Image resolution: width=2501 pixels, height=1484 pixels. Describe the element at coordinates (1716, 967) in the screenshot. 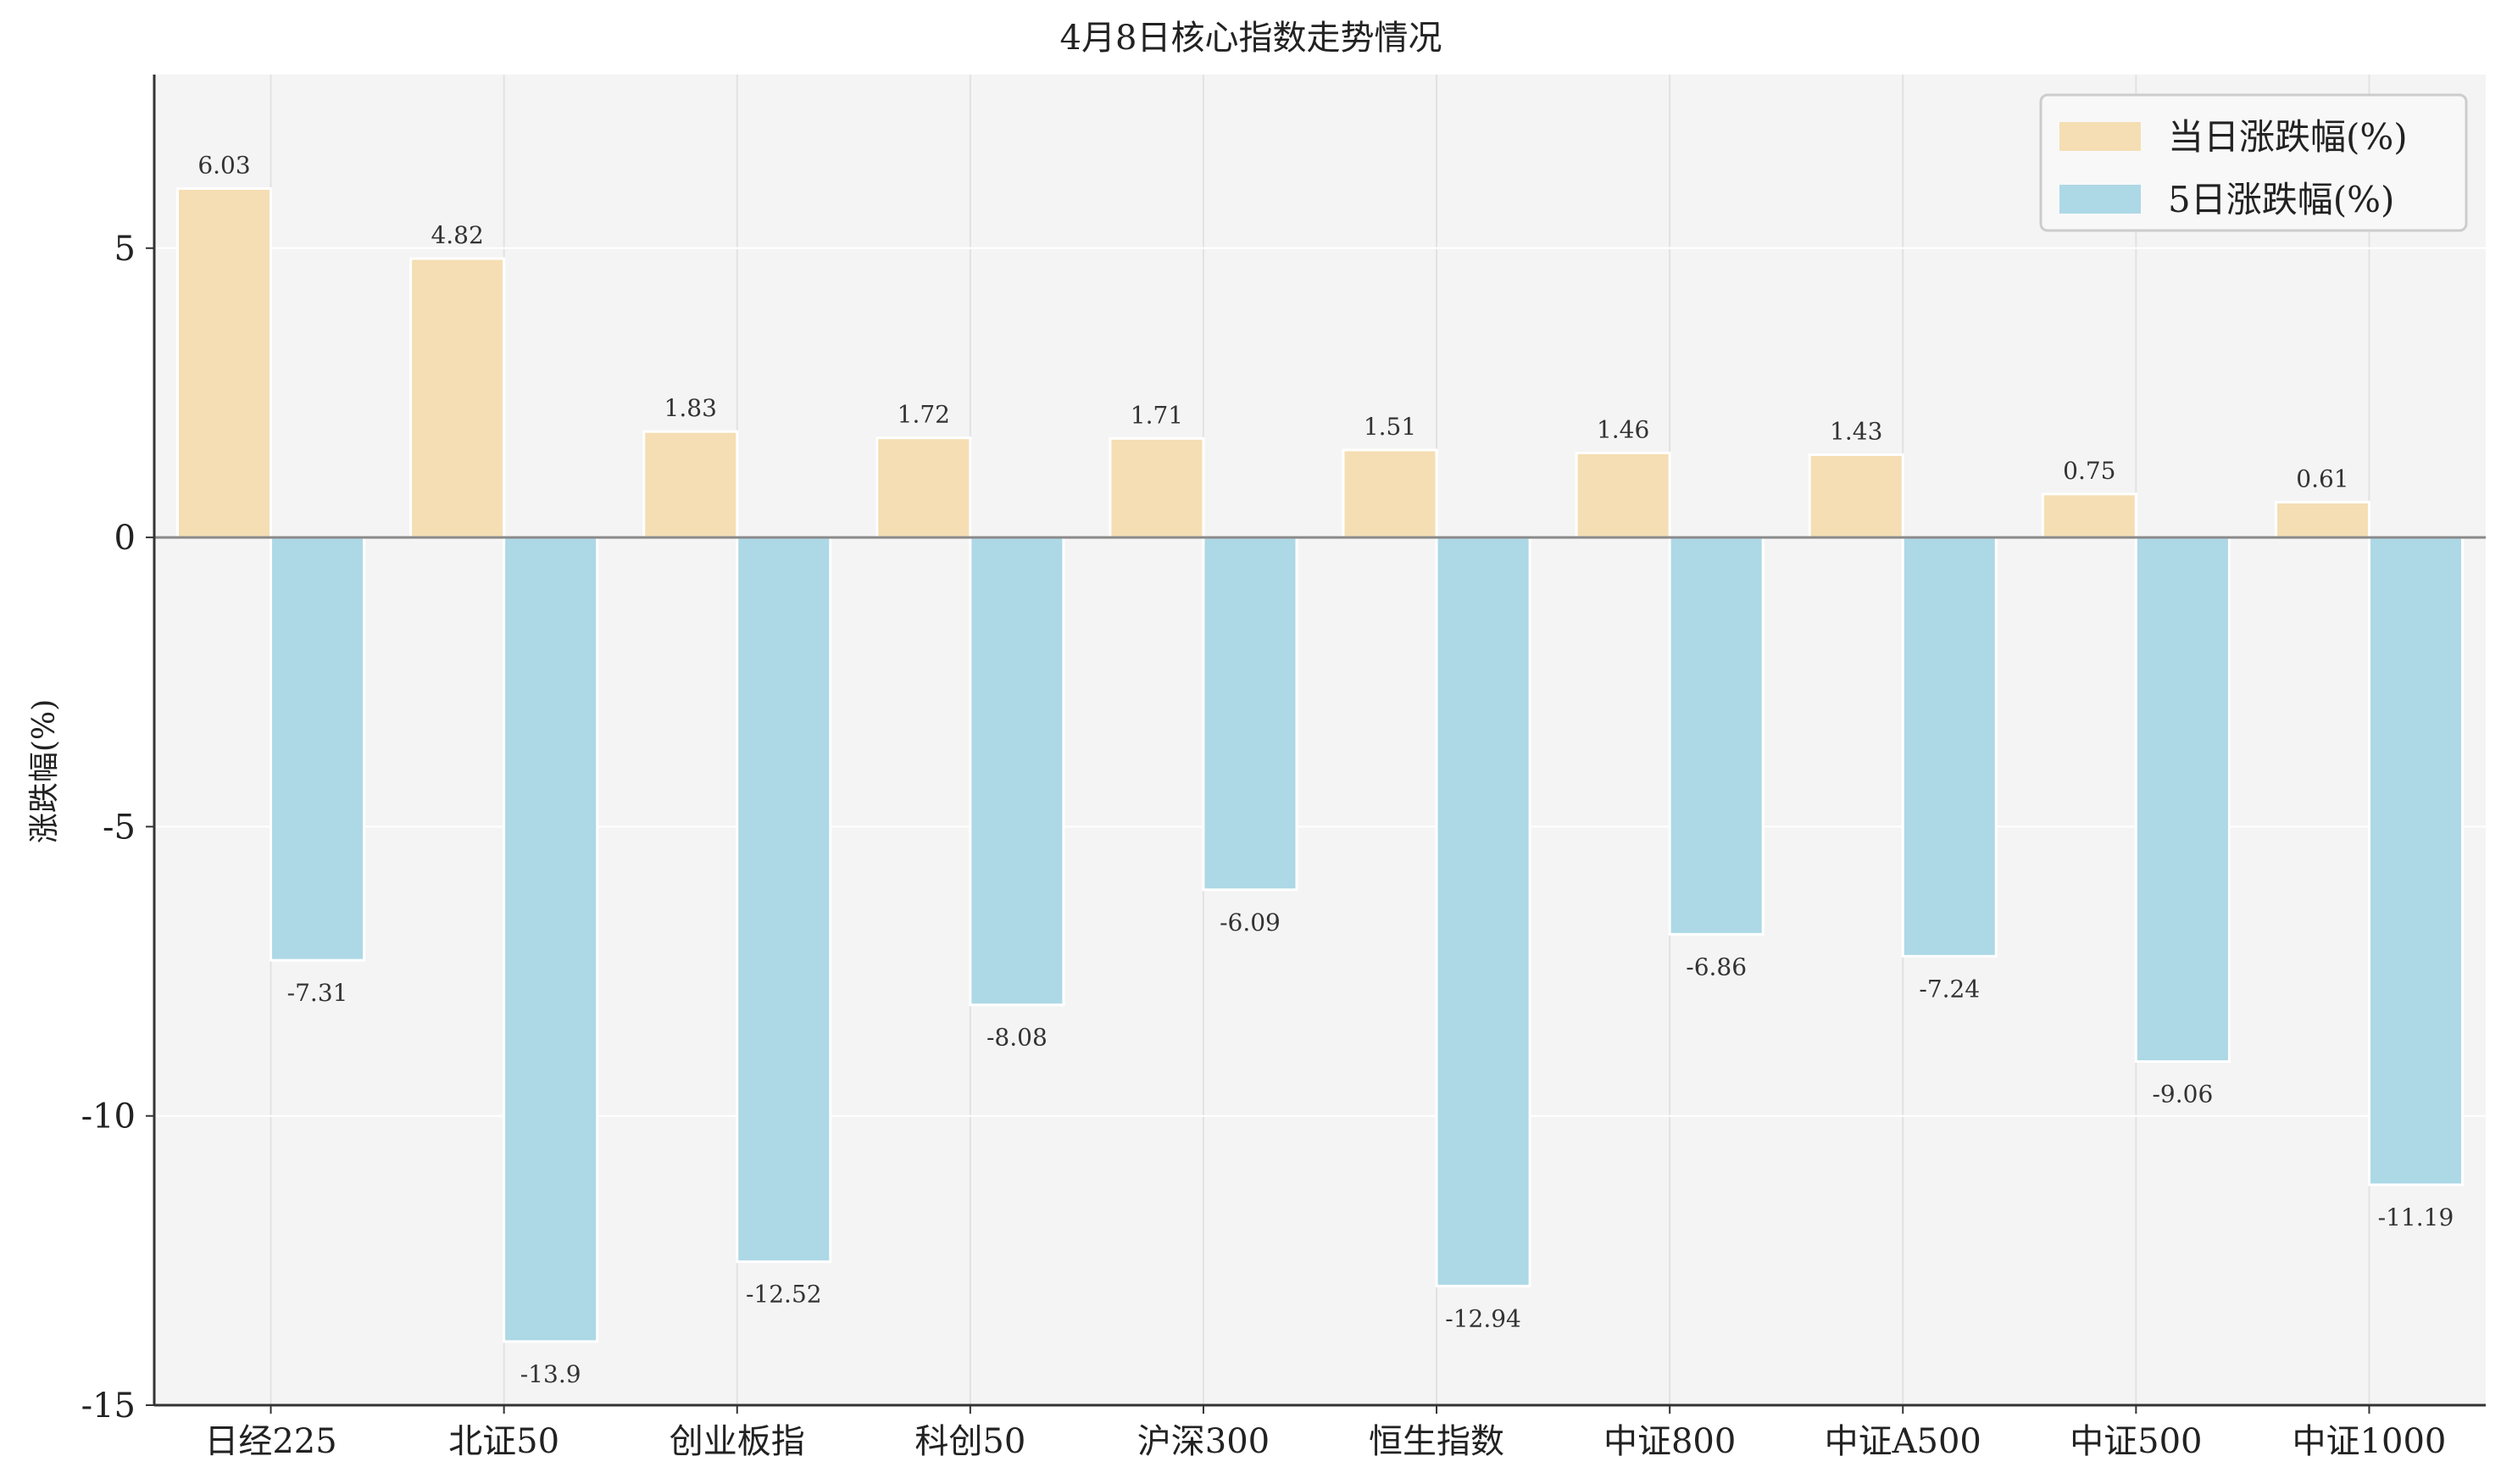

I see `data-label: -6.86` at that location.